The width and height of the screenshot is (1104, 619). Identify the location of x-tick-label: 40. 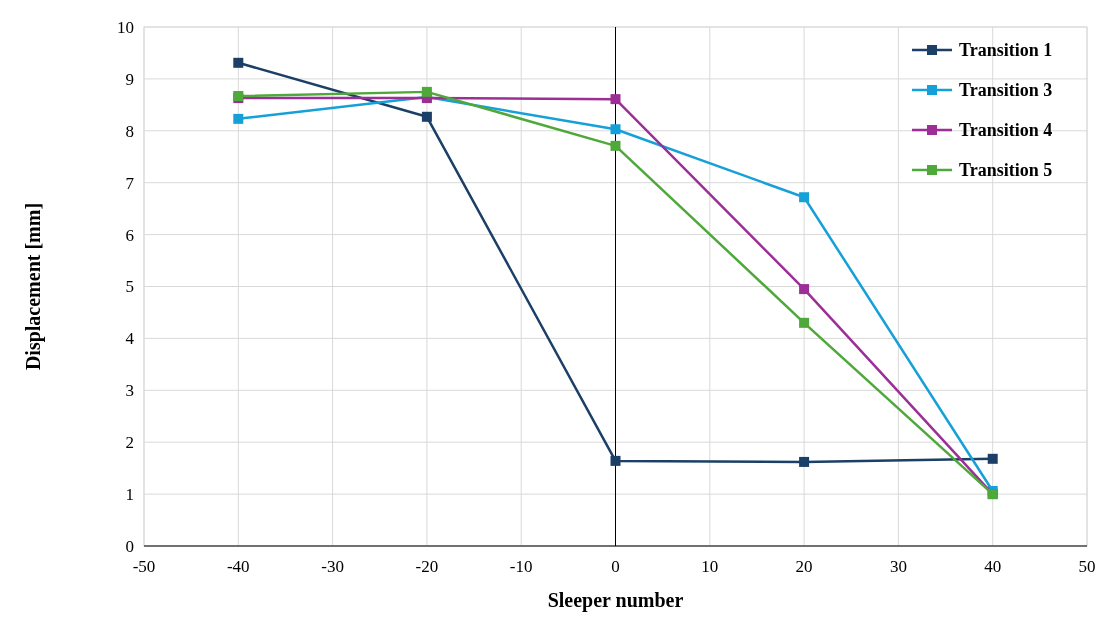
(993, 566).